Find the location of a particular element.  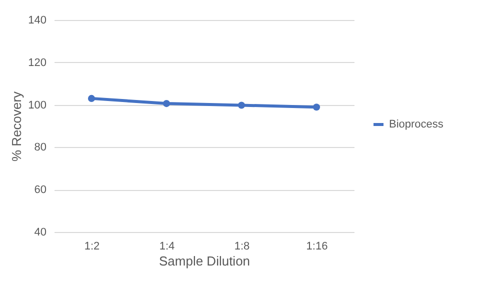

y-tick-label: 140 is located at coordinates (37, 20).